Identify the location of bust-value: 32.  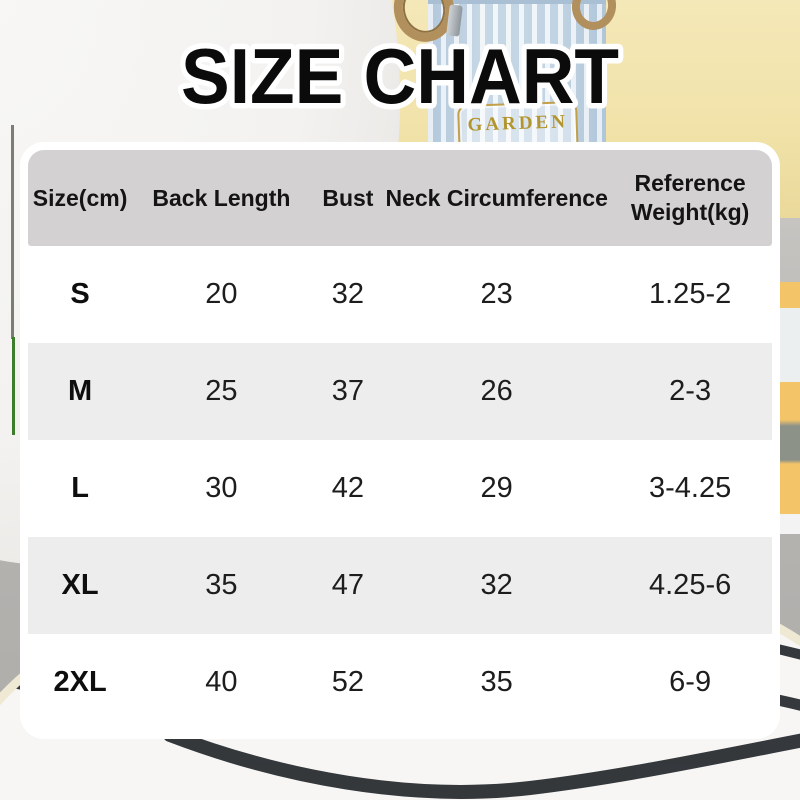
(348, 294).